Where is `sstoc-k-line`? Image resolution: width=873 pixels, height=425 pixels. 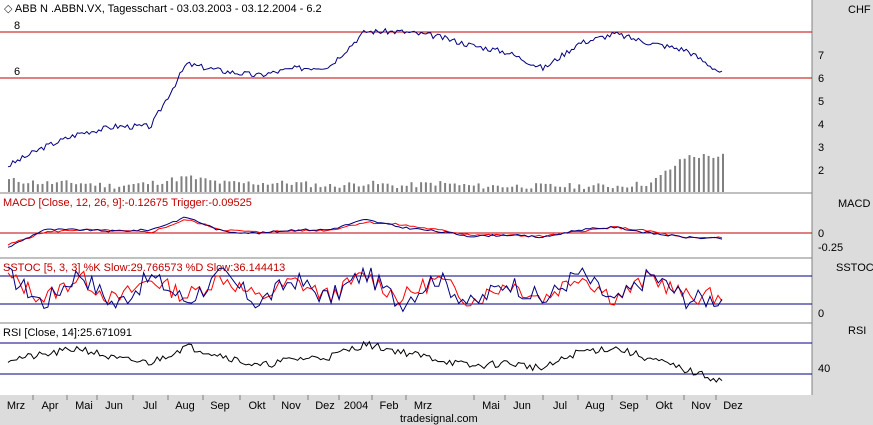 sstoc-k-line is located at coordinates (365, 289).